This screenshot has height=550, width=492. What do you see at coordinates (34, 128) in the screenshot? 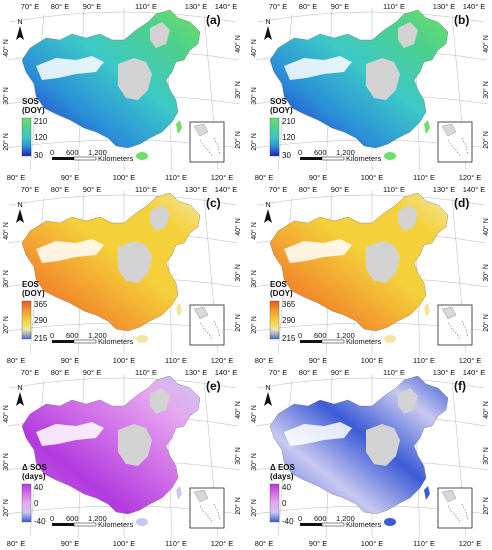
I see `legend: SOS (DOY) 210 120 30` at bounding box center [34, 128].